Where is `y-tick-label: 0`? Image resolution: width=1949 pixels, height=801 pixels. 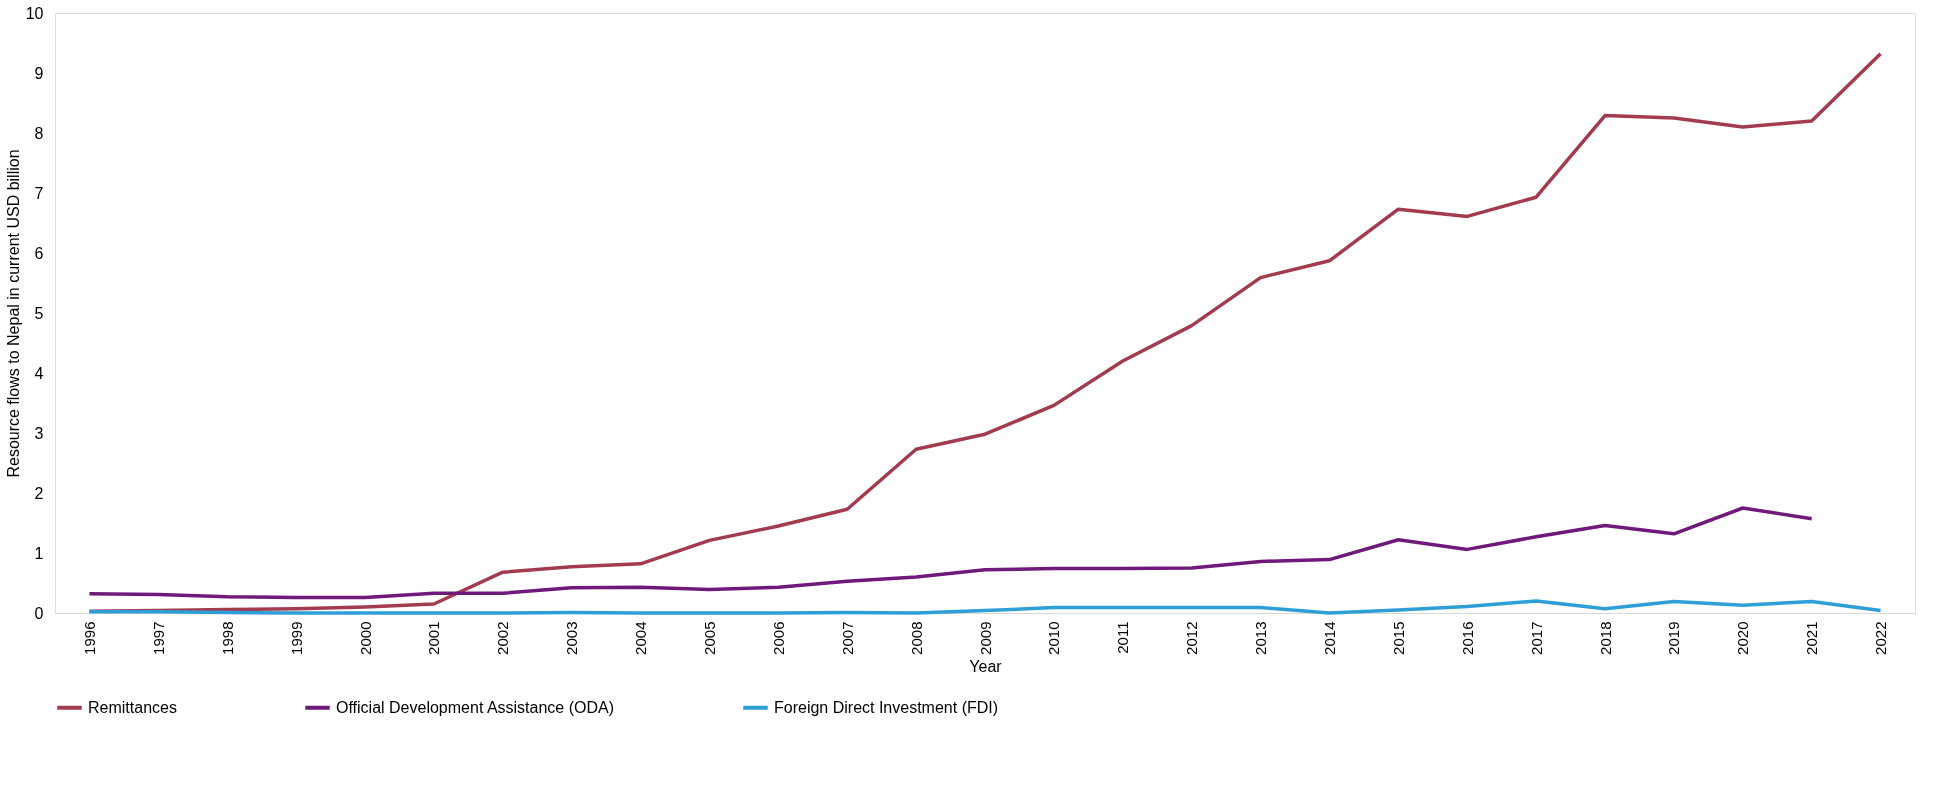
y-tick-label: 0 is located at coordinates (39, 613).